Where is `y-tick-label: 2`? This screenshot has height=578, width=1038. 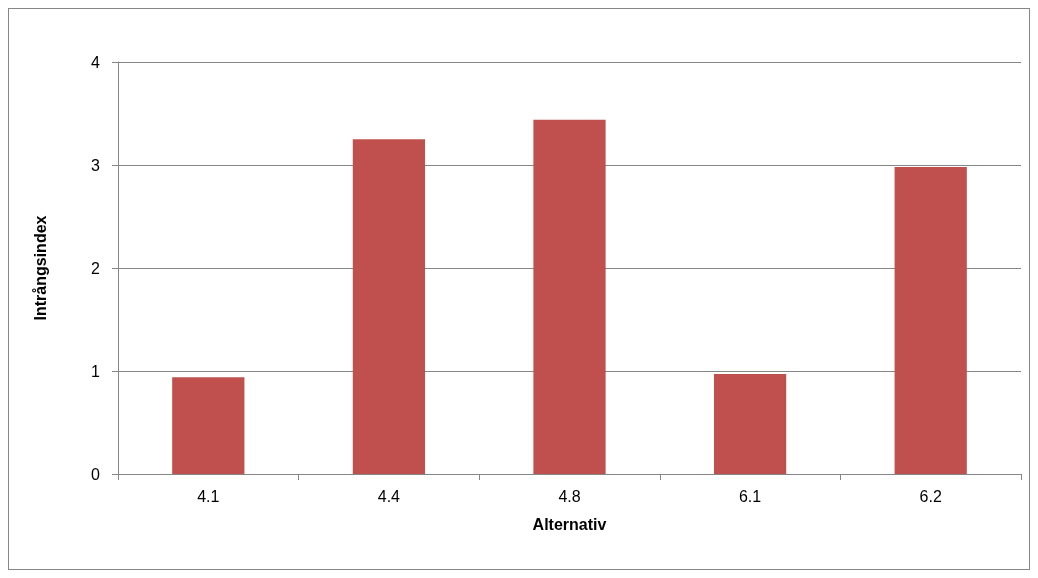 y-tick-label: 2 is located at coordinates (96, 268).